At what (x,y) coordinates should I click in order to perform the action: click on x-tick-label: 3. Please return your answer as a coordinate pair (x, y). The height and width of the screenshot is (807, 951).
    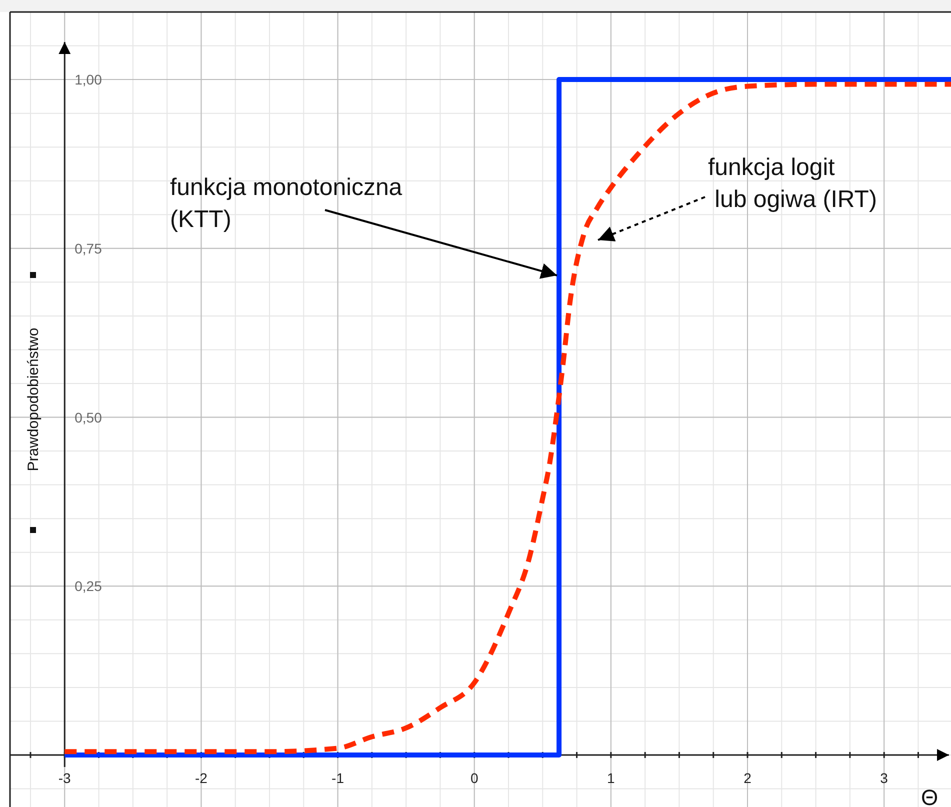
    Looking at the image, I should click on (884, 778).